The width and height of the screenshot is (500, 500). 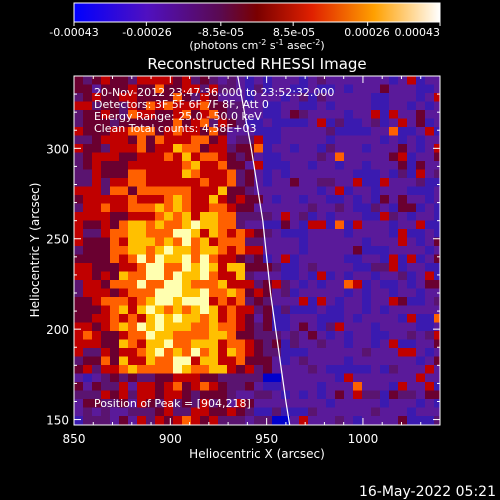 What do you see at coordinates (57, 149) in the screenshot?
I see `y-tick-label: 300` at bounding box center [57, 149].